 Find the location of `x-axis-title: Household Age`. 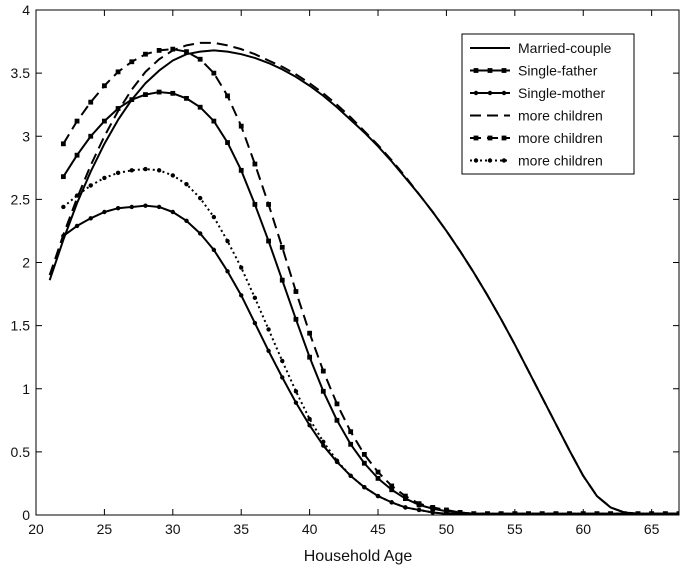

x-axis-title: Household Age is located at coordinates (358, 556).